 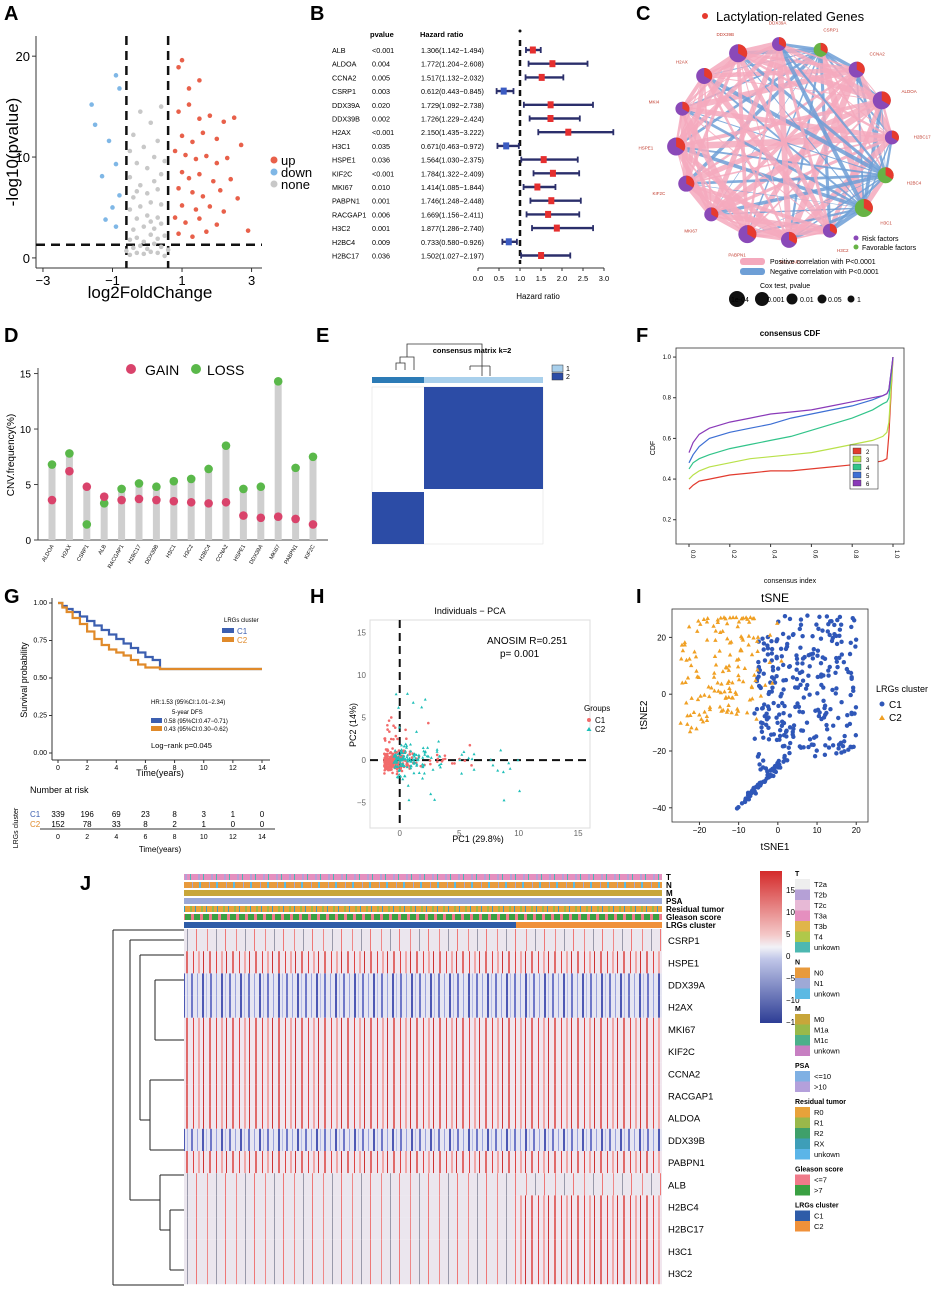 What do you see at coordinates (684, 1074) in the screenshot?
I see `heatmap-gene-label: CCNA2` at bounding box center [684, 1074].